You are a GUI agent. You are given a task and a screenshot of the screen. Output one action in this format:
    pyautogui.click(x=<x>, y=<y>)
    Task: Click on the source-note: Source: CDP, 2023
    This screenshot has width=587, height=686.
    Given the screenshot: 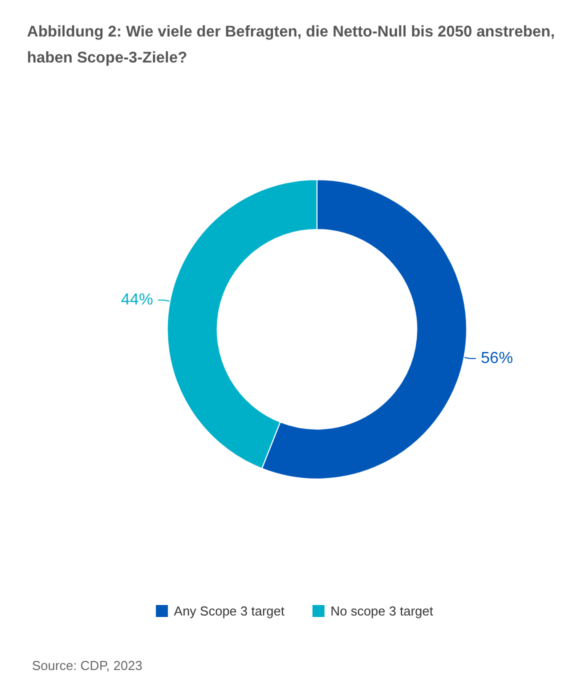 What is the action you would take?
    pyautogui.click(x=87, y=665)
    